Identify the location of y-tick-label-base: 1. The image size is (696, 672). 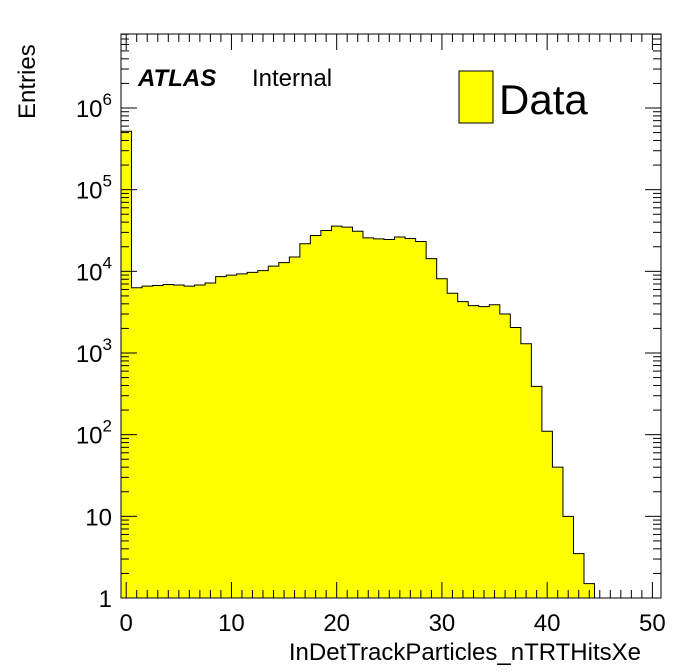
(105, 599).